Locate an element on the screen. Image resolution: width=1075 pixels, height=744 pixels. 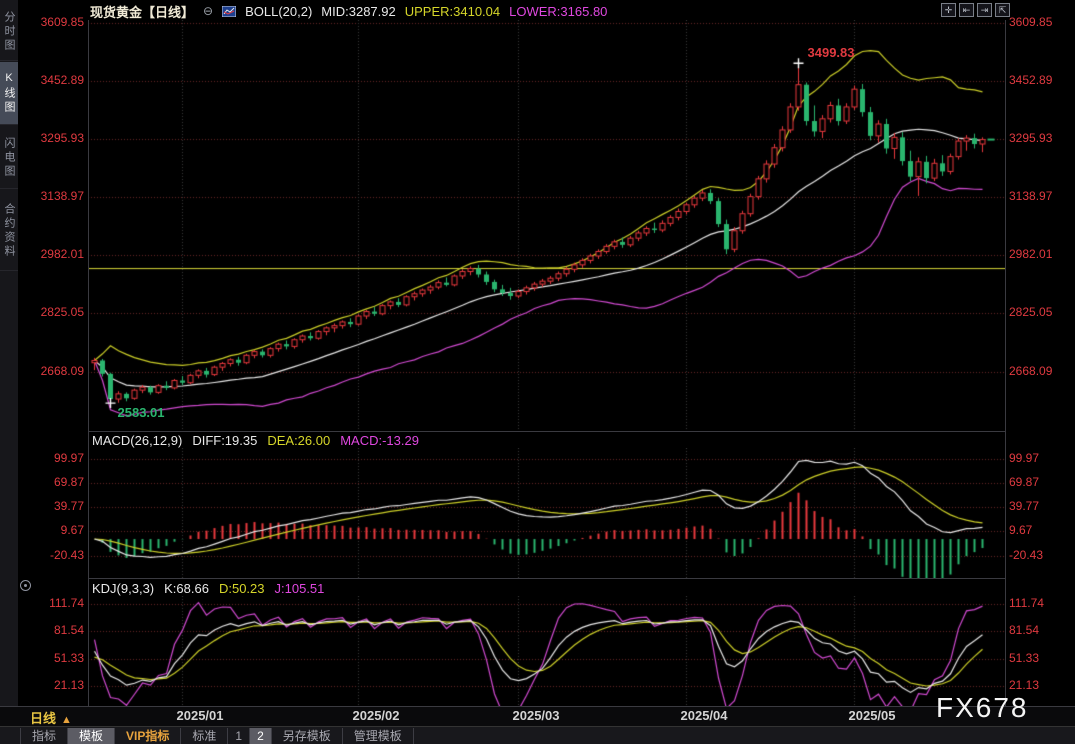
mini-chart-icon is located at coordinates (229, 11).